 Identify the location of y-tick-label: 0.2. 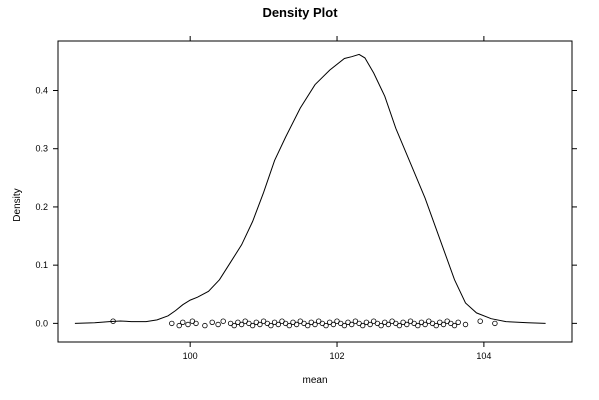
(41, 207).